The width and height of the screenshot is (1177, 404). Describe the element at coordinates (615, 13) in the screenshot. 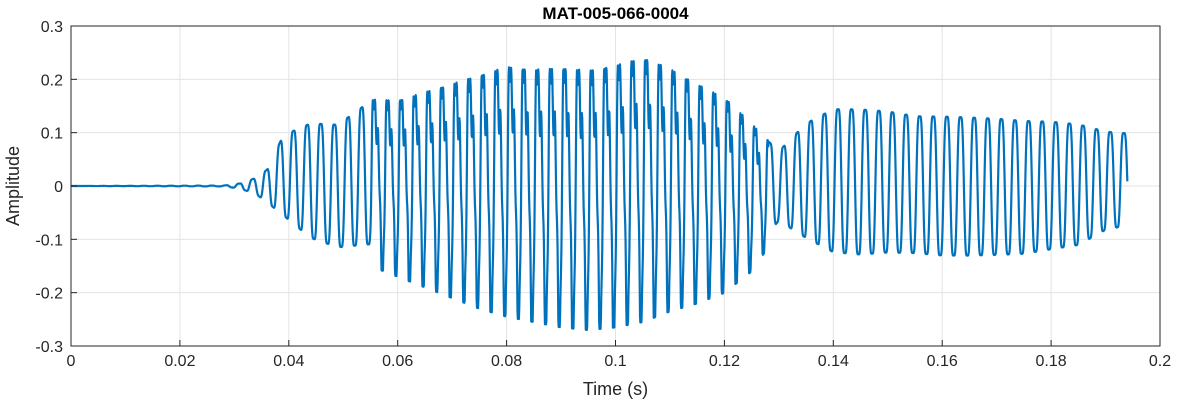

I see `chart-title: MAT-005-066-0004` at that location.